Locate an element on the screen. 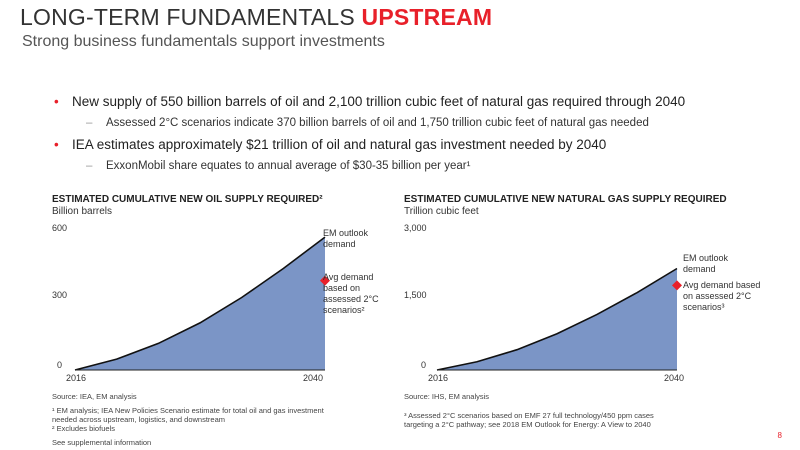 The image size is (800, 450). oil-em-outlook-label: EM outlook demand is located at coordinates (346, 238).